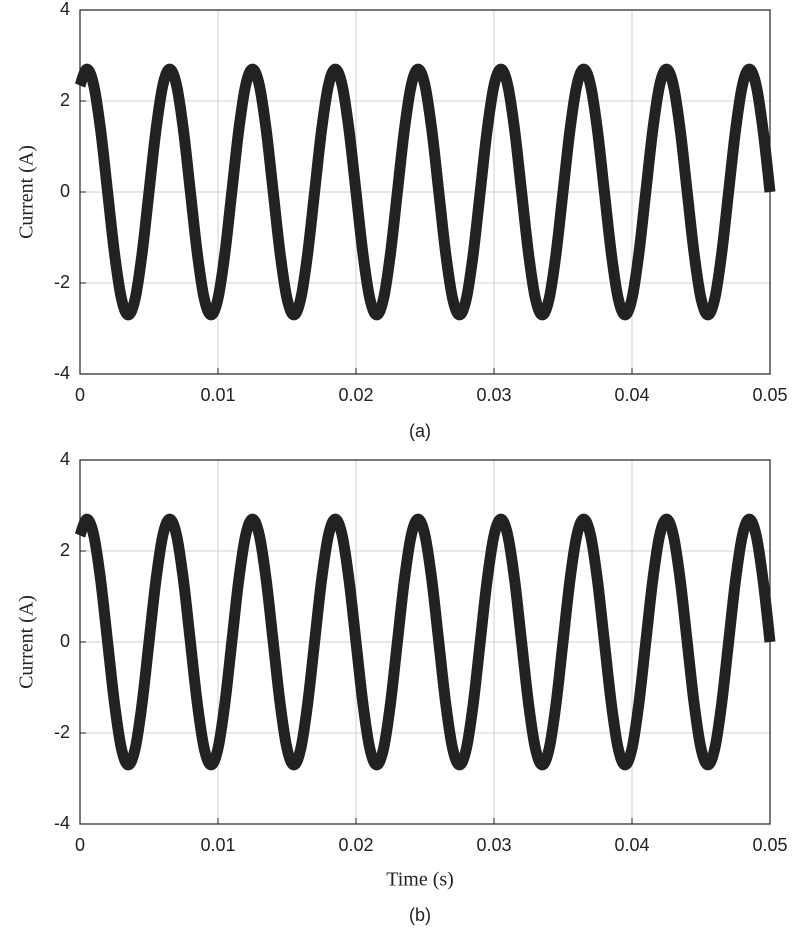 Image resolution: width=800 pixels, height=941 pixels. Describe the element at coordinates (420, 915) in the screenshot. I see `caption: (b)` at that location.